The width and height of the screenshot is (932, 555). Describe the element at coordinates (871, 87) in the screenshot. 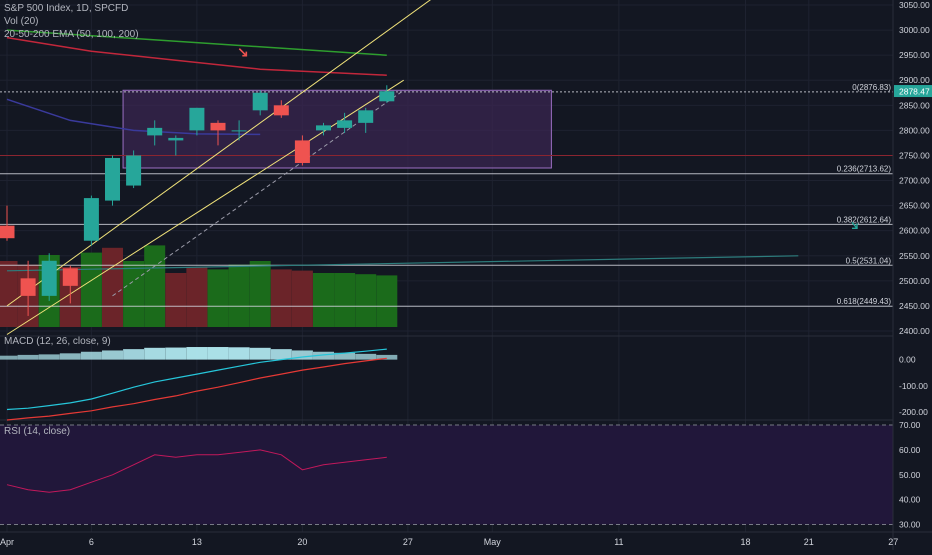

I see `fib-level-label: 0(2876.83)` at that location.